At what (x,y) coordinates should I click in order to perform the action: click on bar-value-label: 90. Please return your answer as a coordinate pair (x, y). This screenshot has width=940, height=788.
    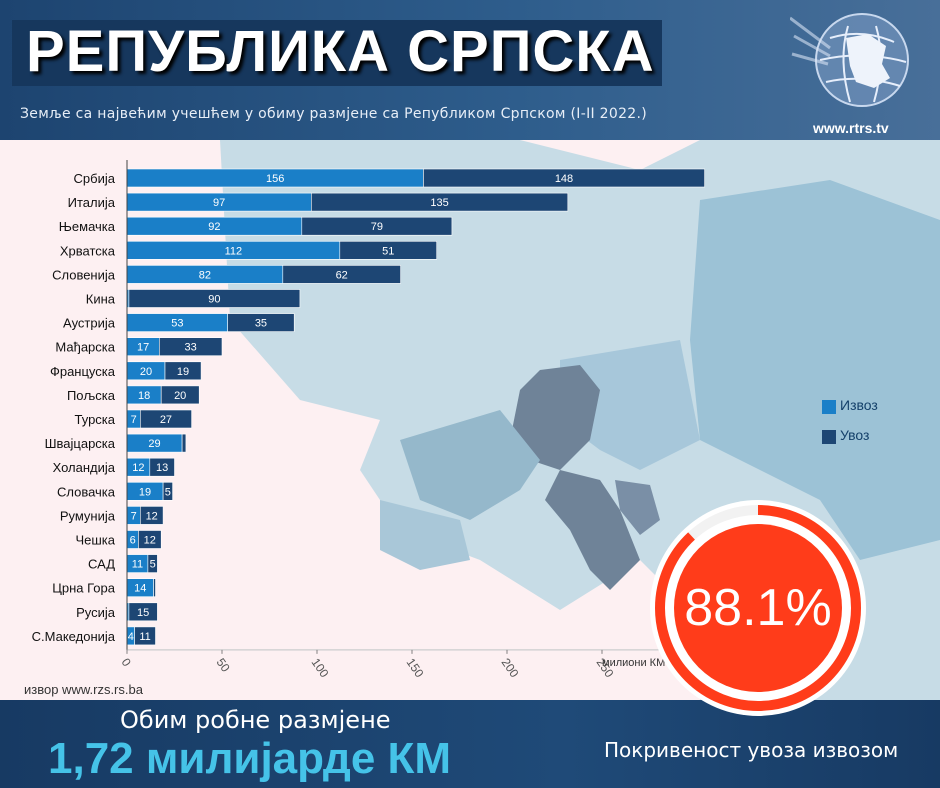
    Looking at the image, I should click on (214, 300).